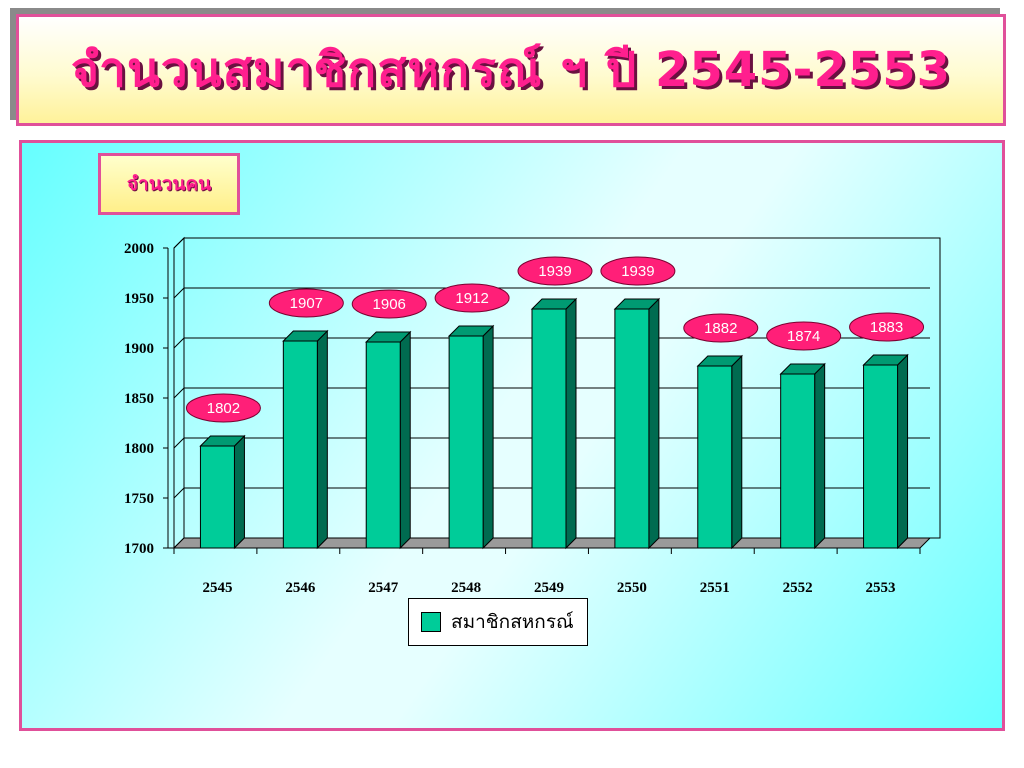 The image size is (1024, 768). Describe the element at coordinates (139, 249) in the screenshot. I see `y-tick-label: 2000` at that location.